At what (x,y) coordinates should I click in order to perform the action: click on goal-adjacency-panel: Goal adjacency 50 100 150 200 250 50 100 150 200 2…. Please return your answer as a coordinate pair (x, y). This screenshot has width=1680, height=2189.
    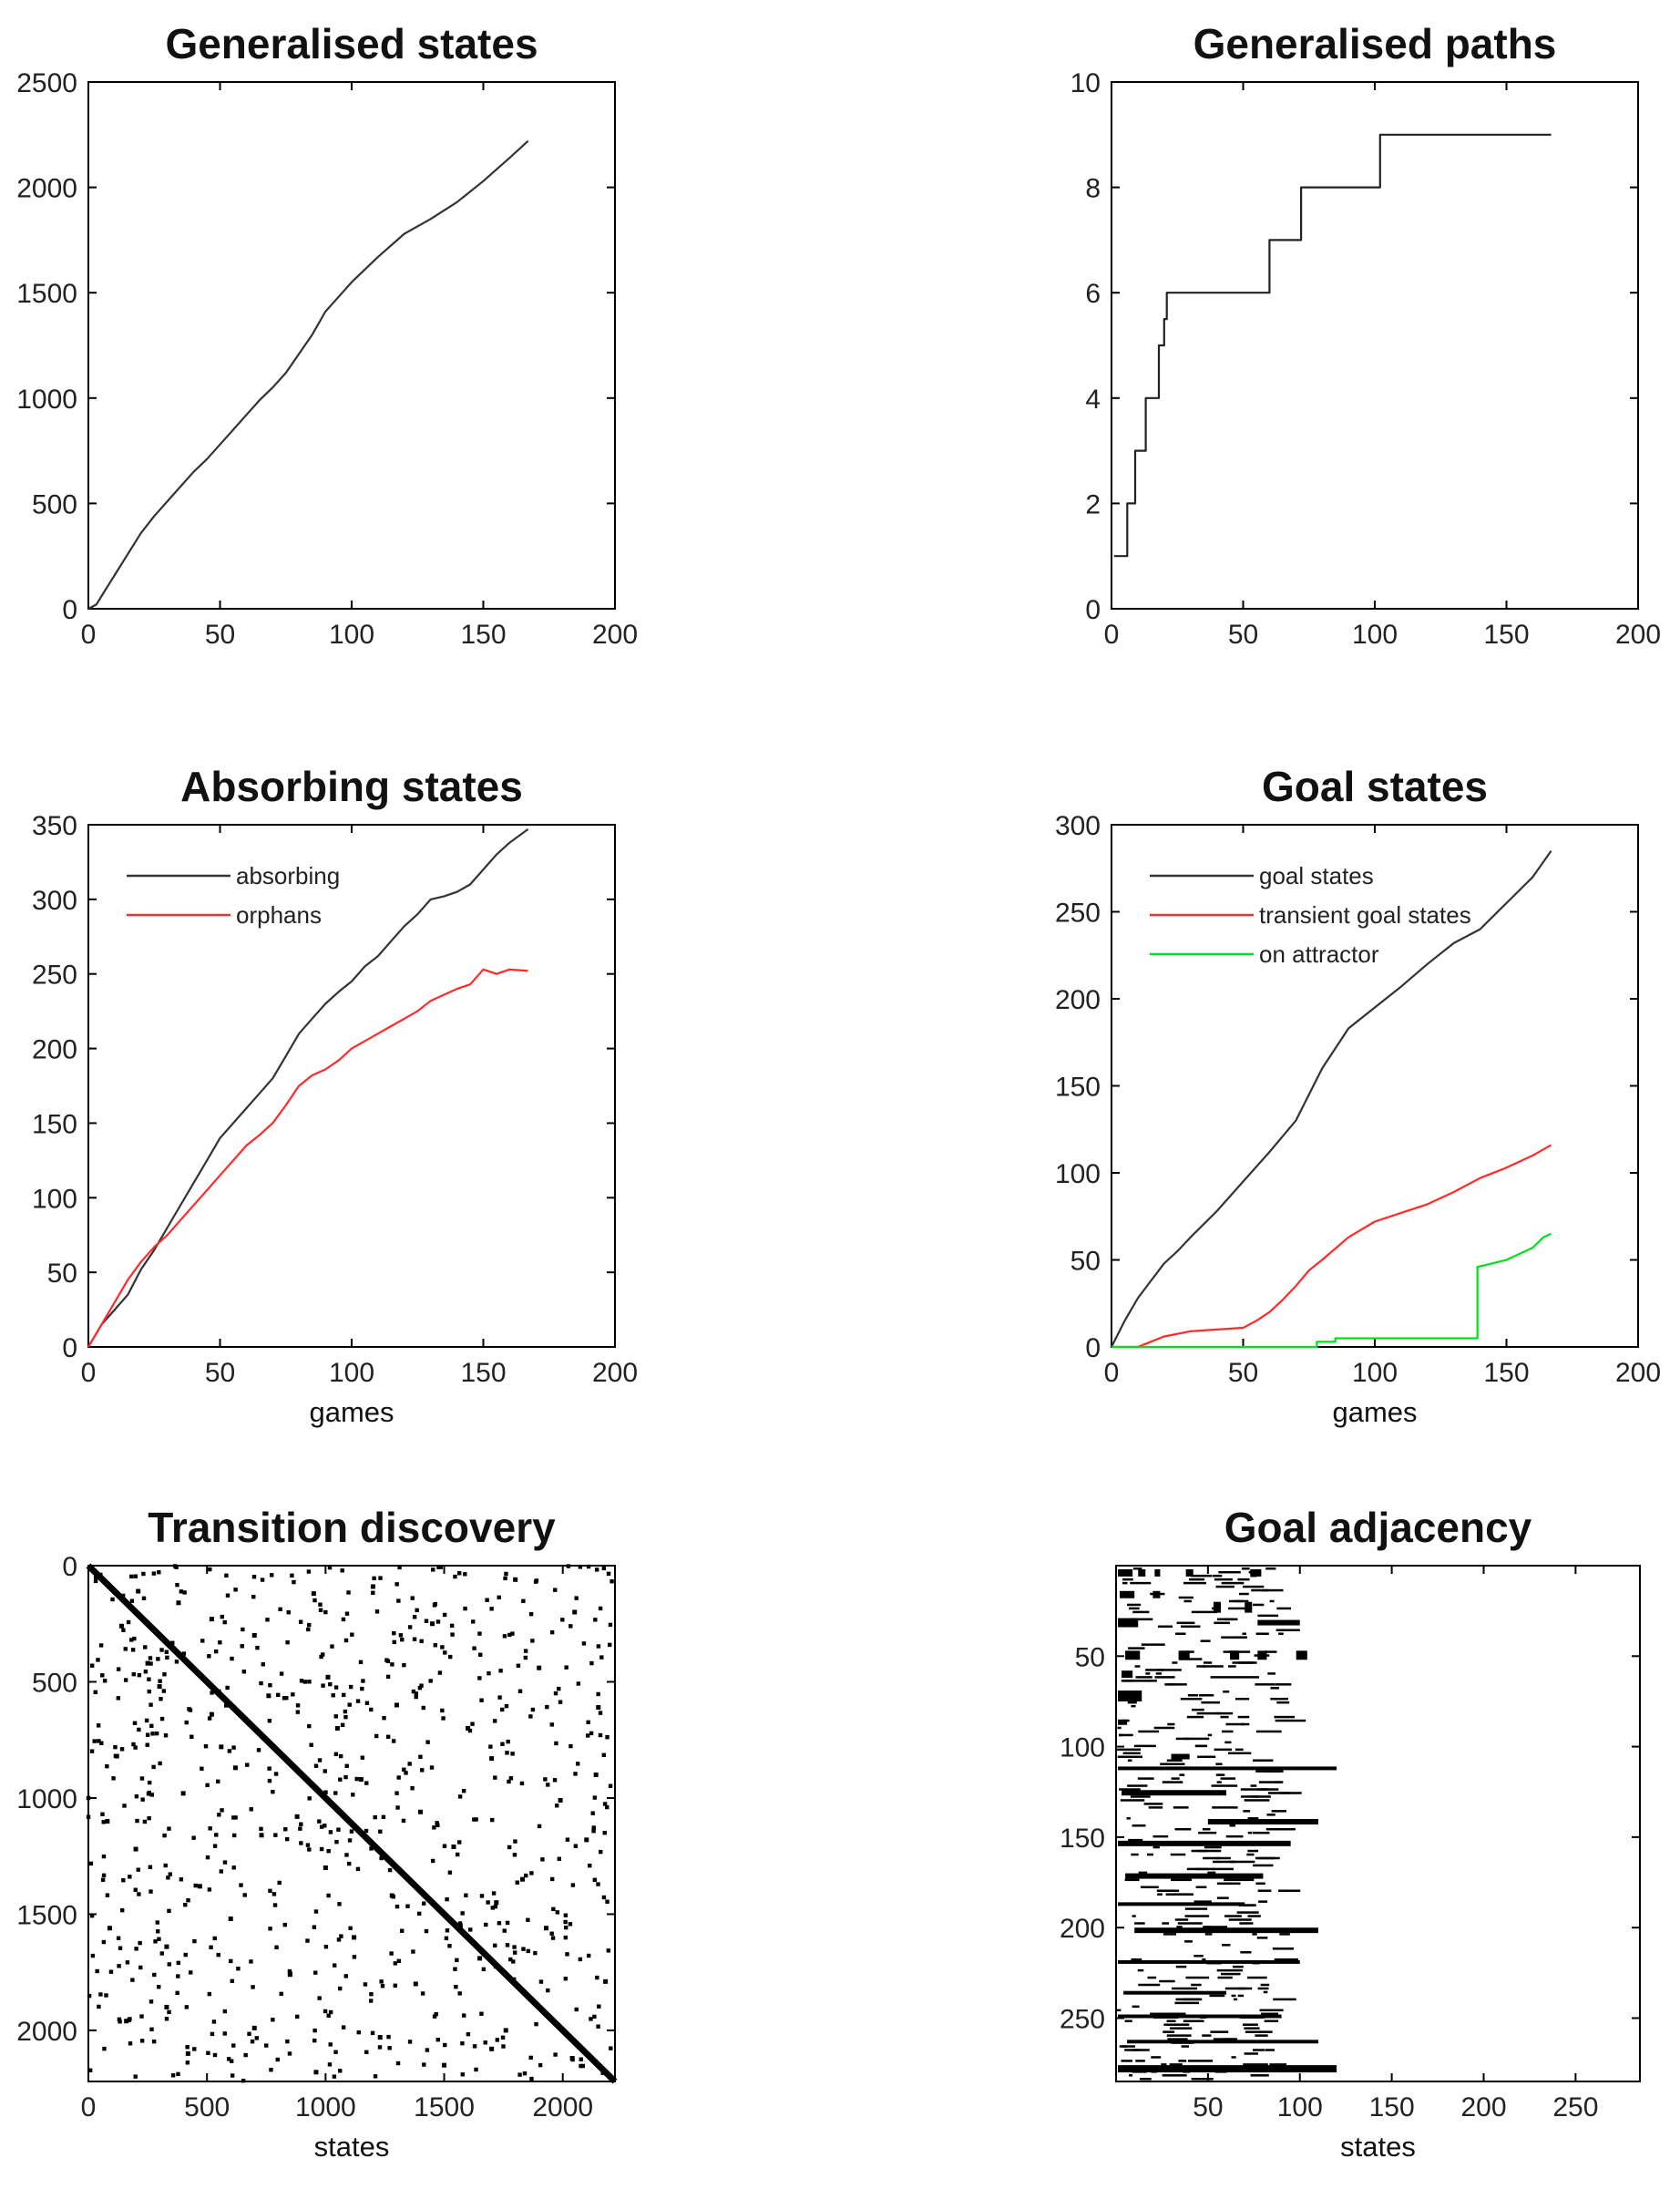
    Looking at the image, I should click on (1351, 1833).